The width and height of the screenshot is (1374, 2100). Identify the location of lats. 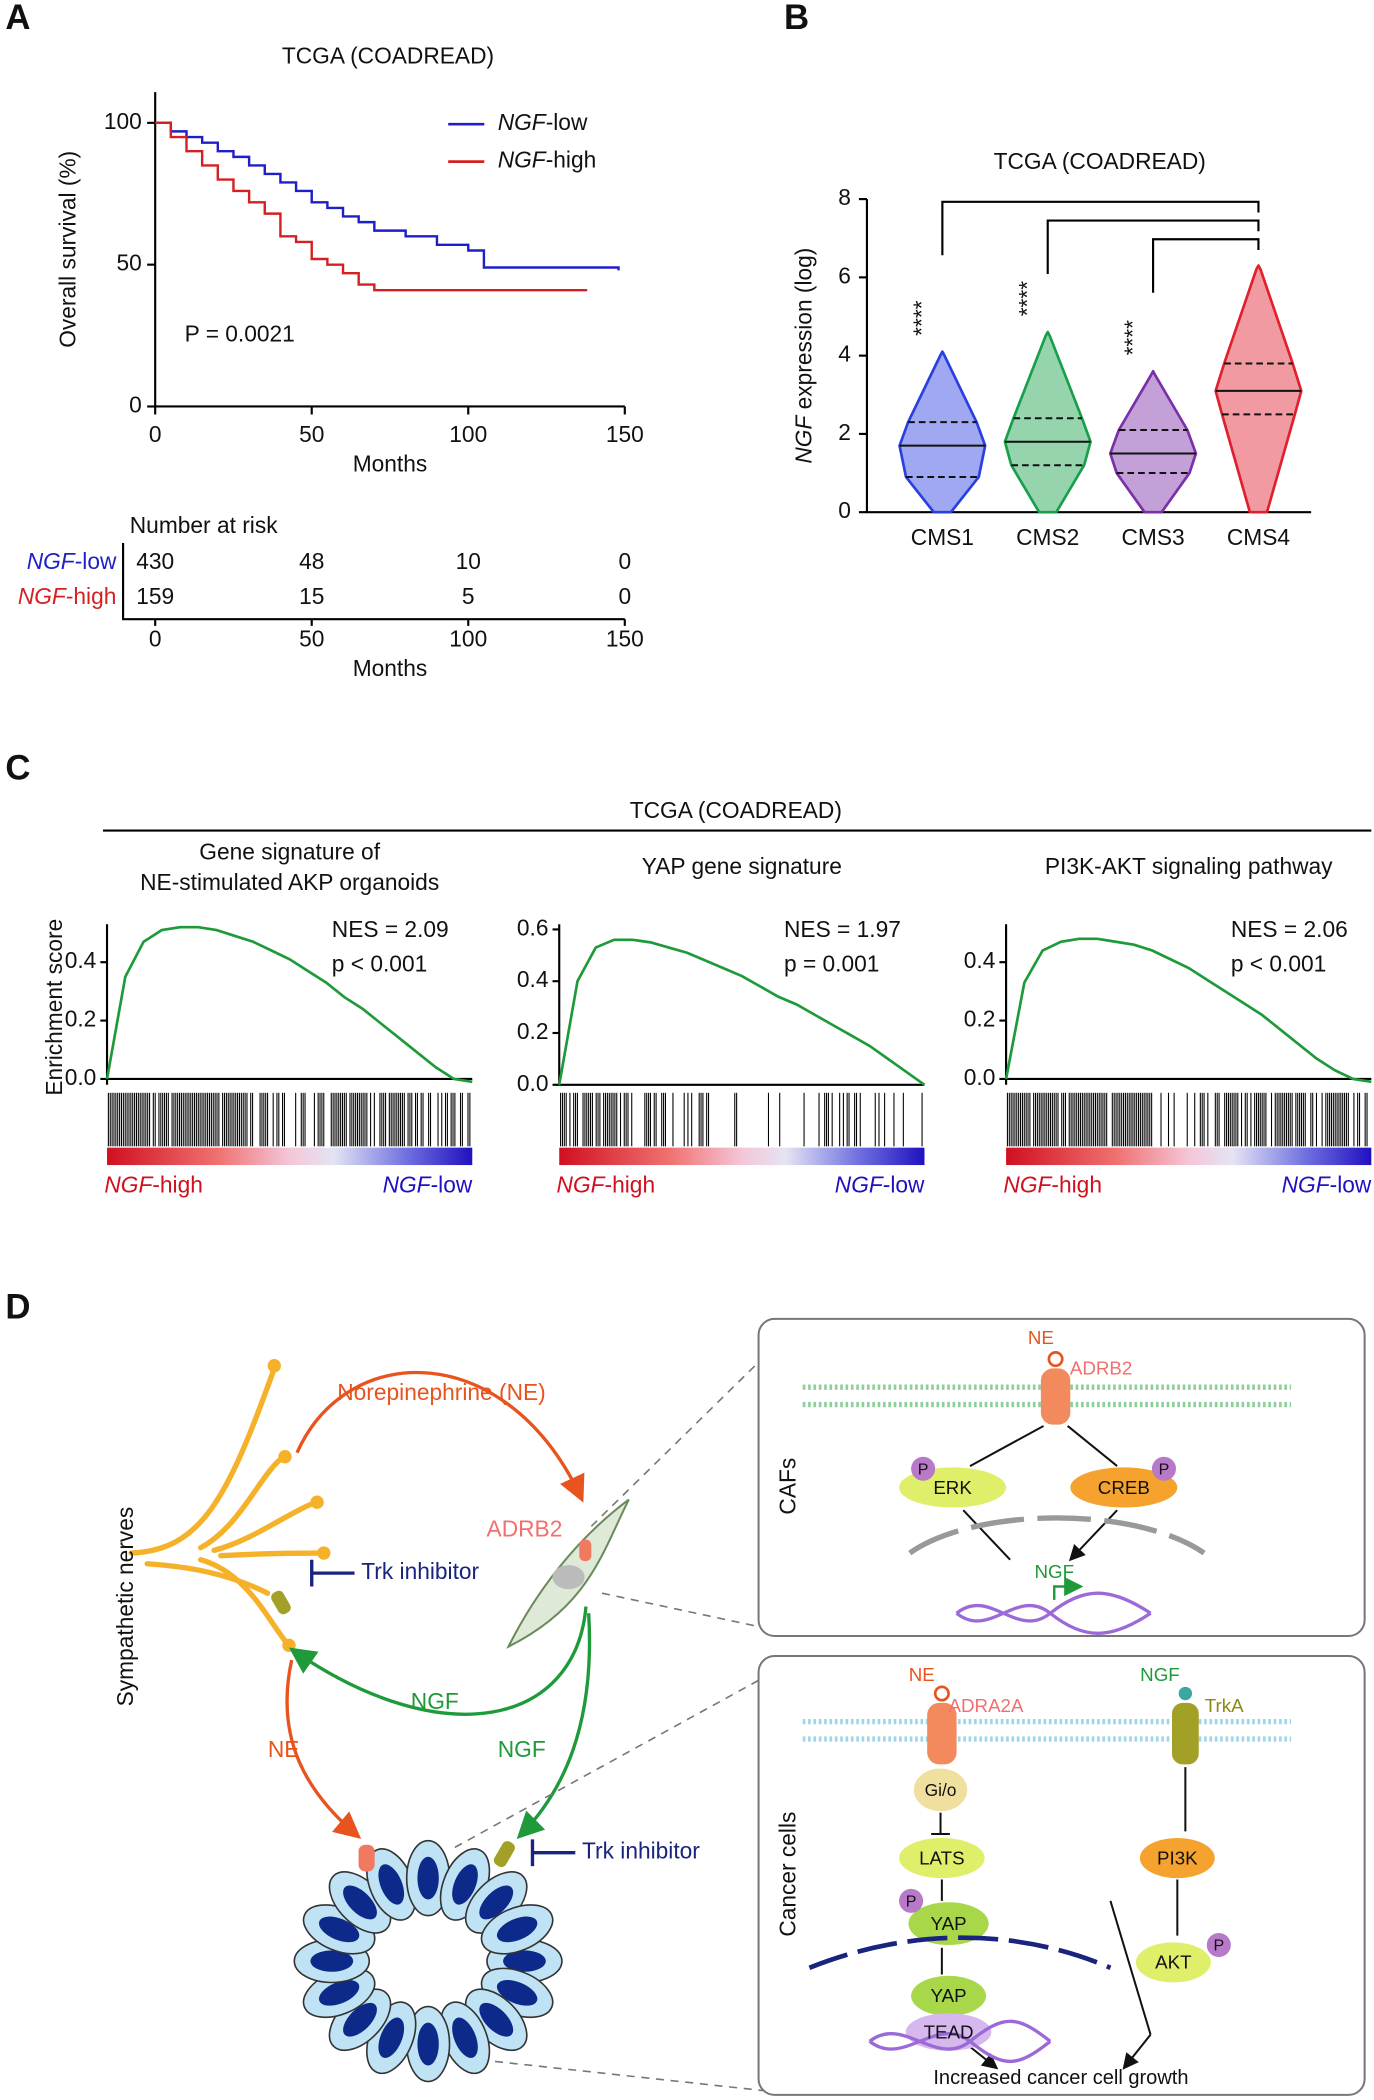
(942, 1858).